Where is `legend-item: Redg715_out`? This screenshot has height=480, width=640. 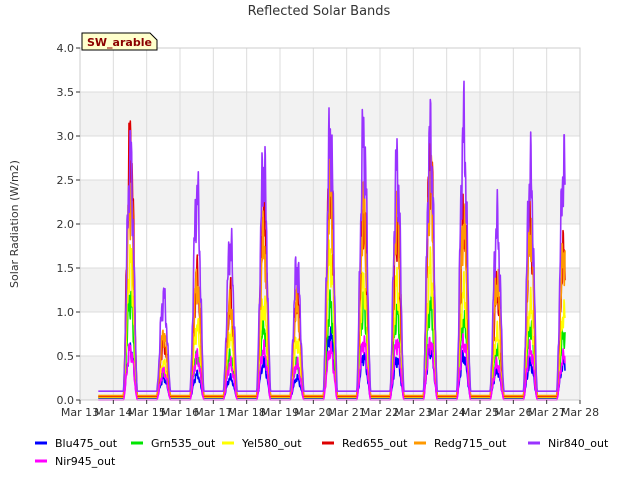
legend-item: Redg715_out is located at coordinates (460, 443).